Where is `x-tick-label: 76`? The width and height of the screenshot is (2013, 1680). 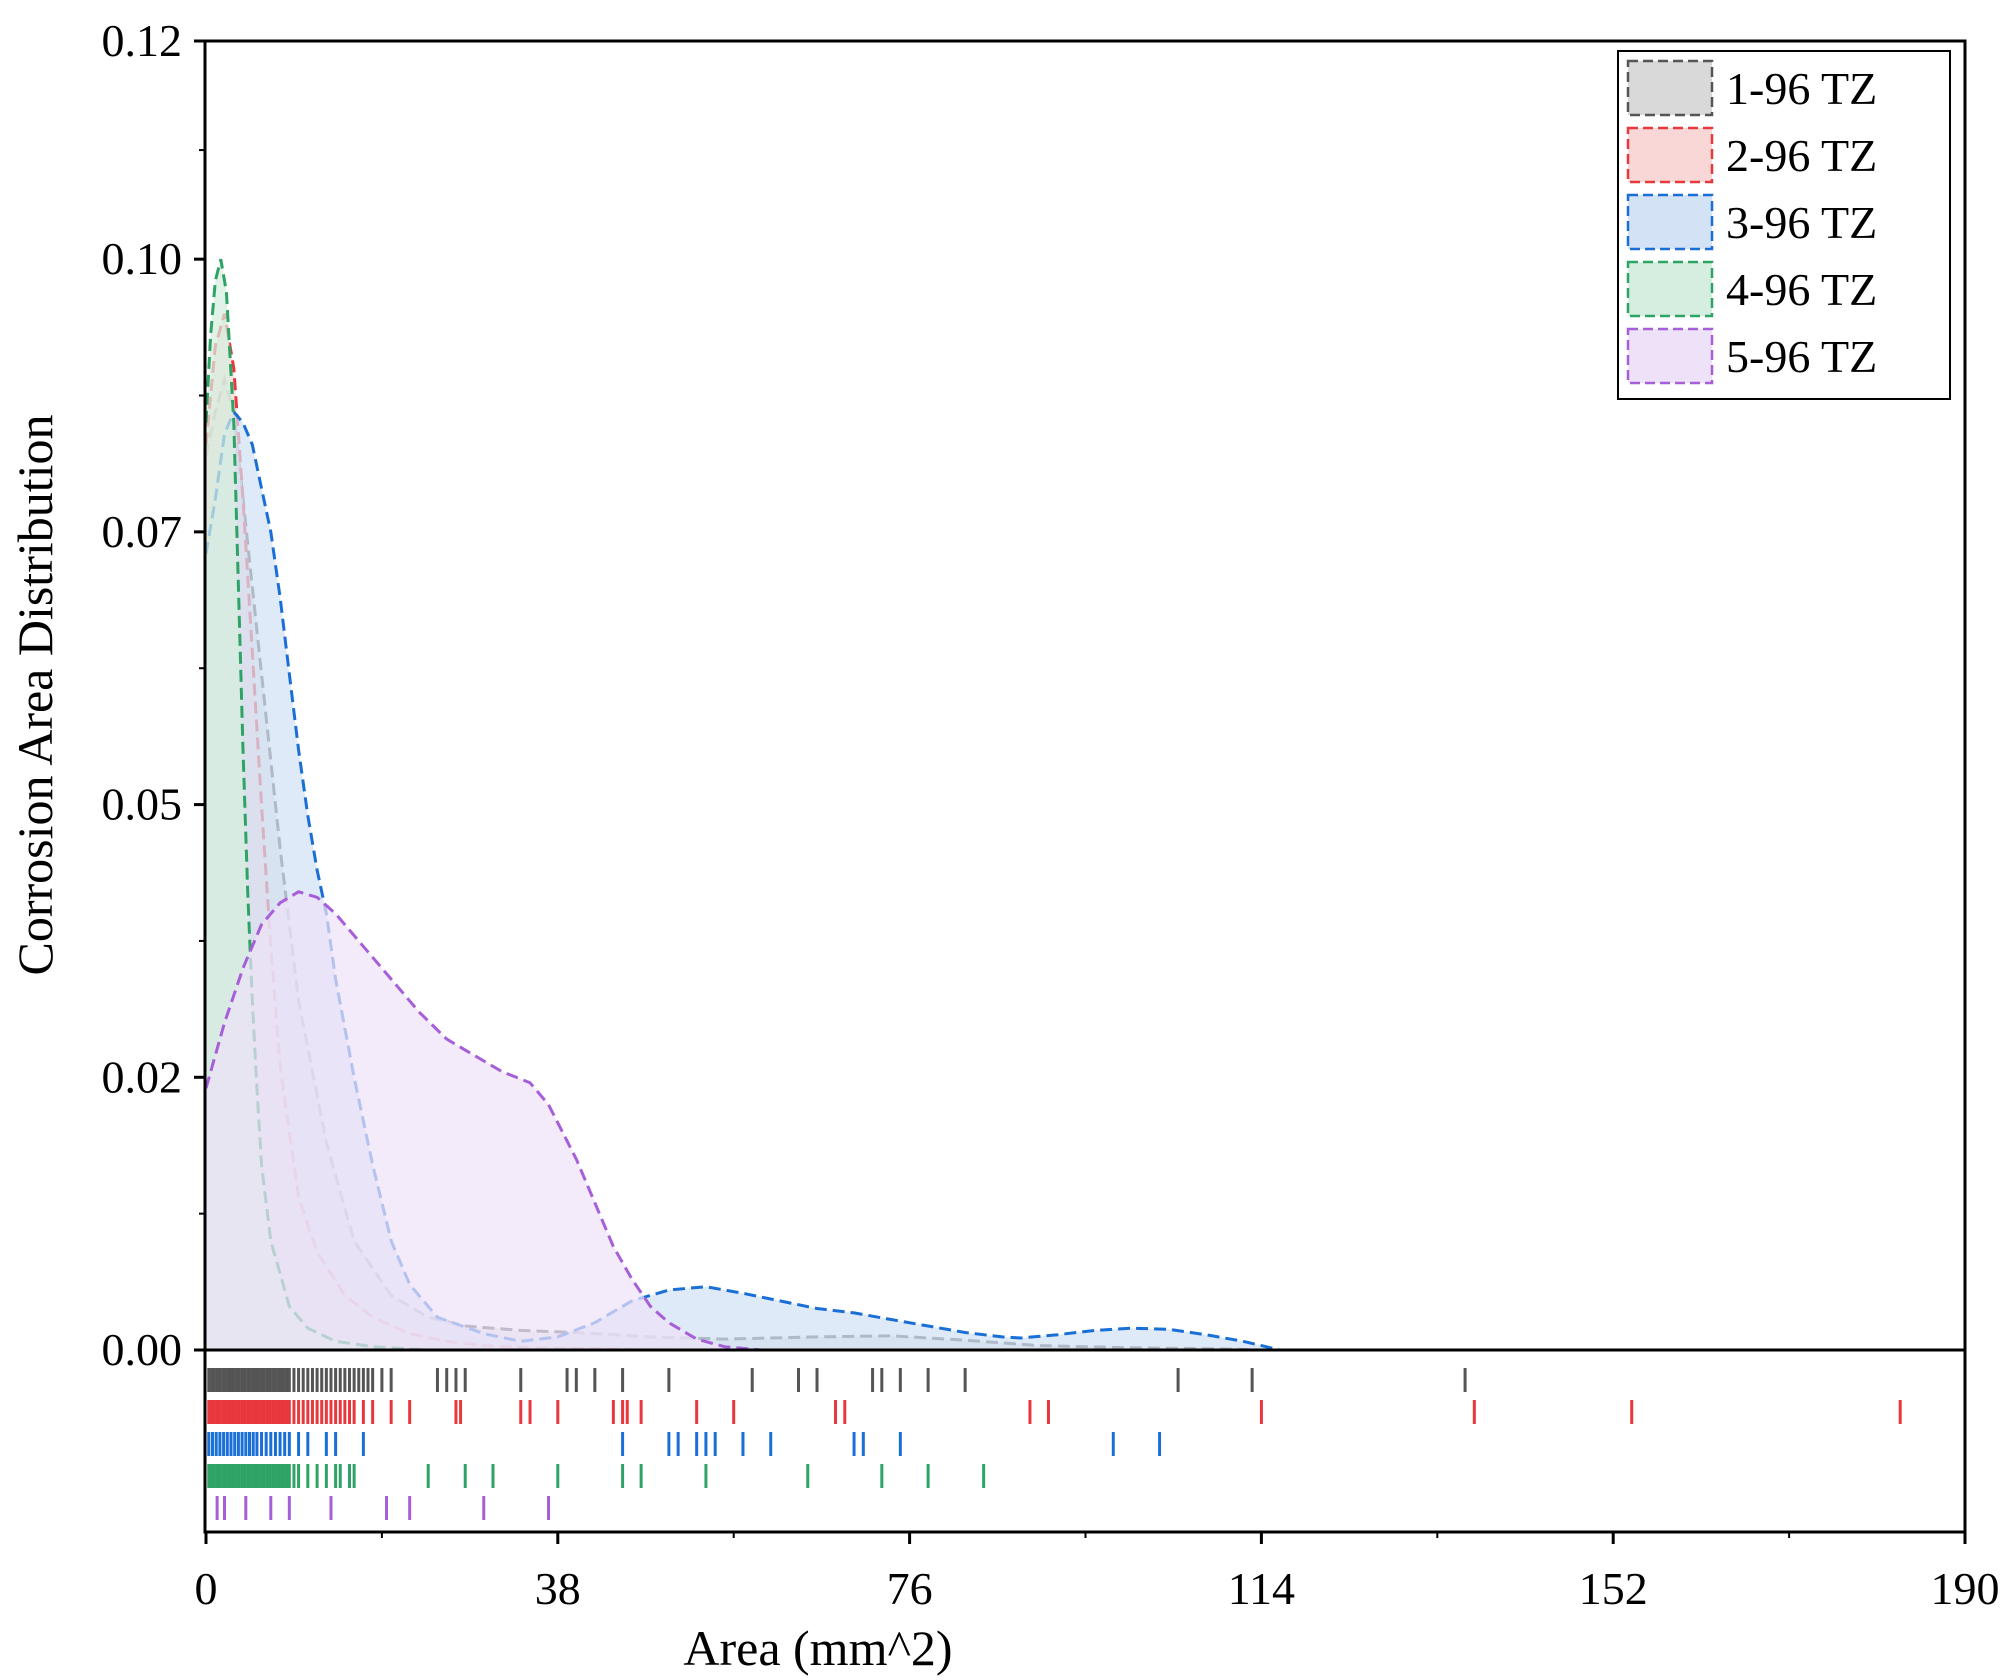 x-tick-label: 76 is located at coordinates (910, 1588).